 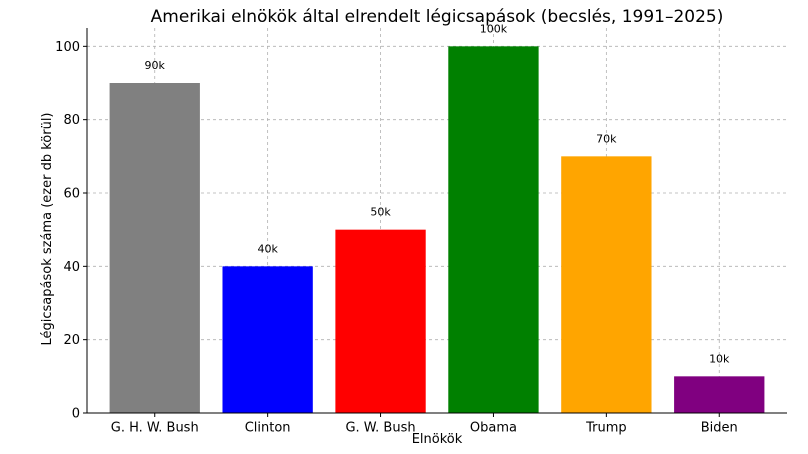 What do you see at coordinates (76, 414) in the screenshot?
I see `y-tick-label: 0` at bounding box center [76, 414].